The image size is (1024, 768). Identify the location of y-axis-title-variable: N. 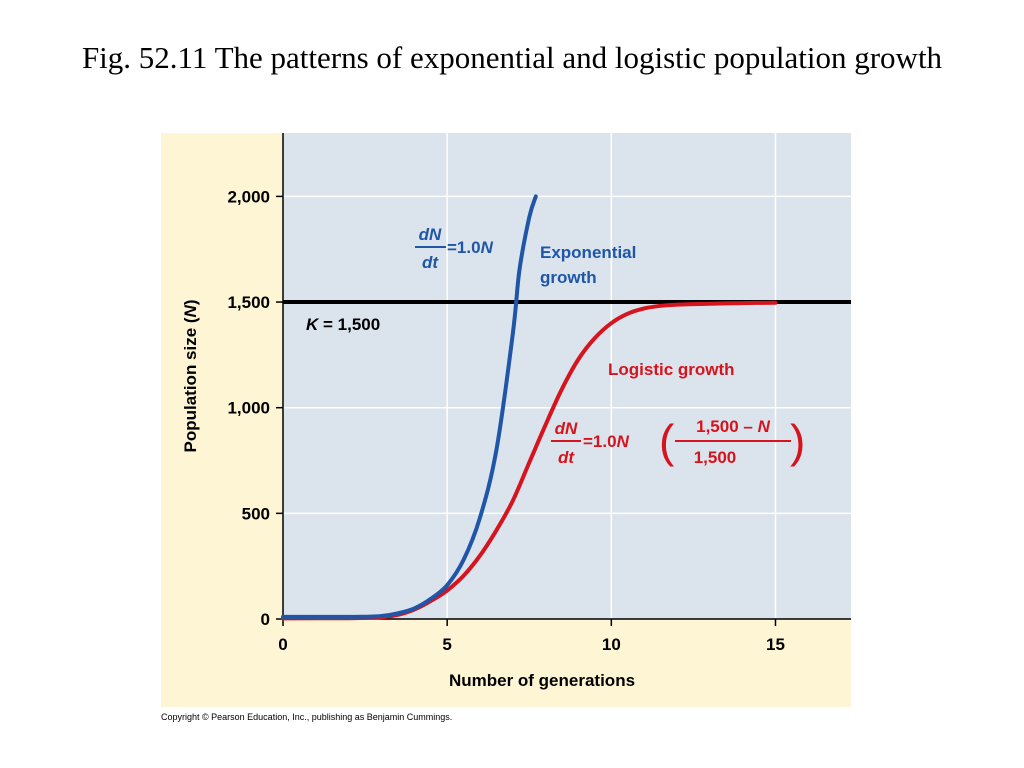
(190, 310).